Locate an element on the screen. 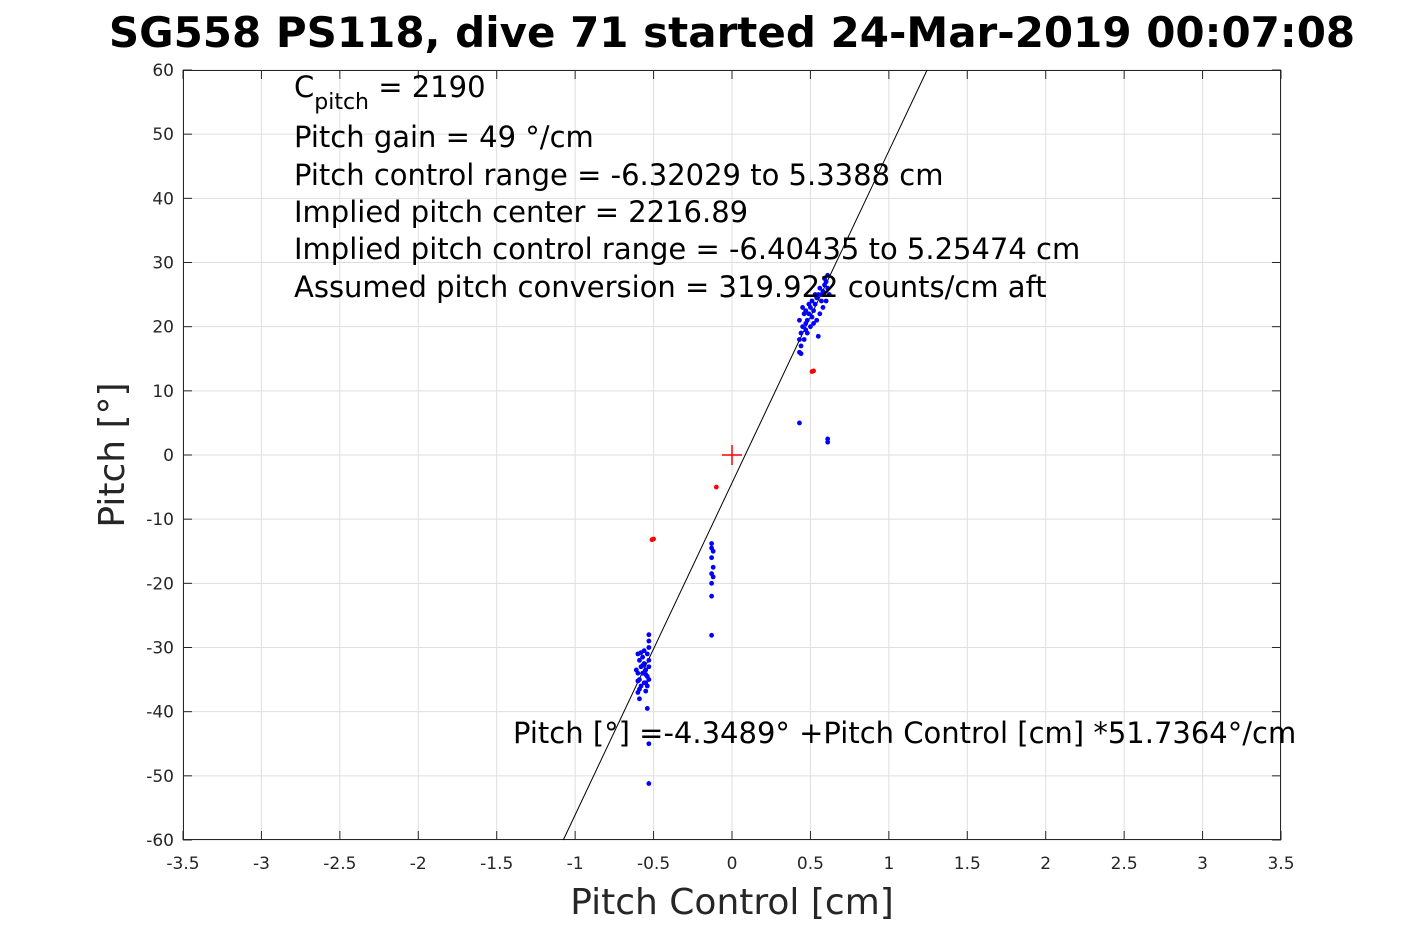 Image resolution: width=1417 pixels, height=945 pixels. y-tick-label: -60 is located at coordinates (160, 841).